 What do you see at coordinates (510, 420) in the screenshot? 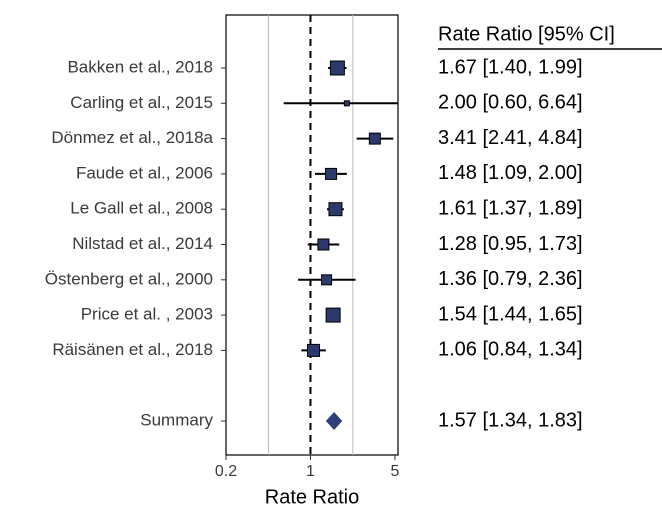
I see `summary-value-label: 1.57 [1.34, 1.83]` at bounding box center [510, 420].